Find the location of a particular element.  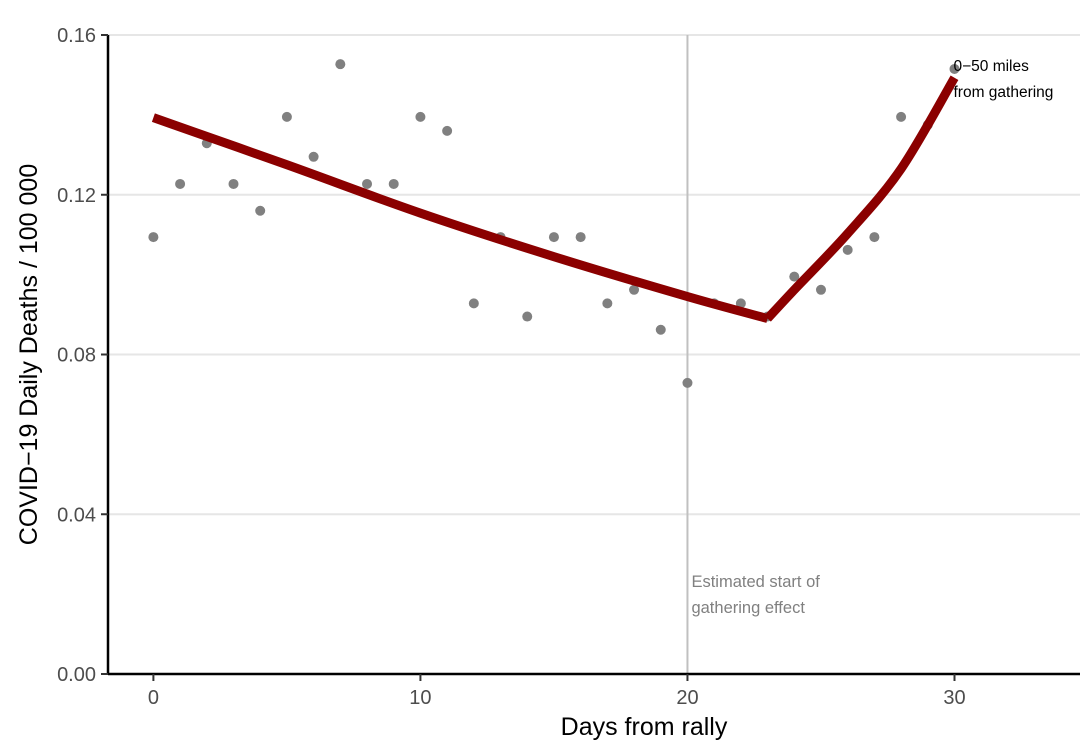

x-tick-label-2: 20 is located at coordinates (687, 698).